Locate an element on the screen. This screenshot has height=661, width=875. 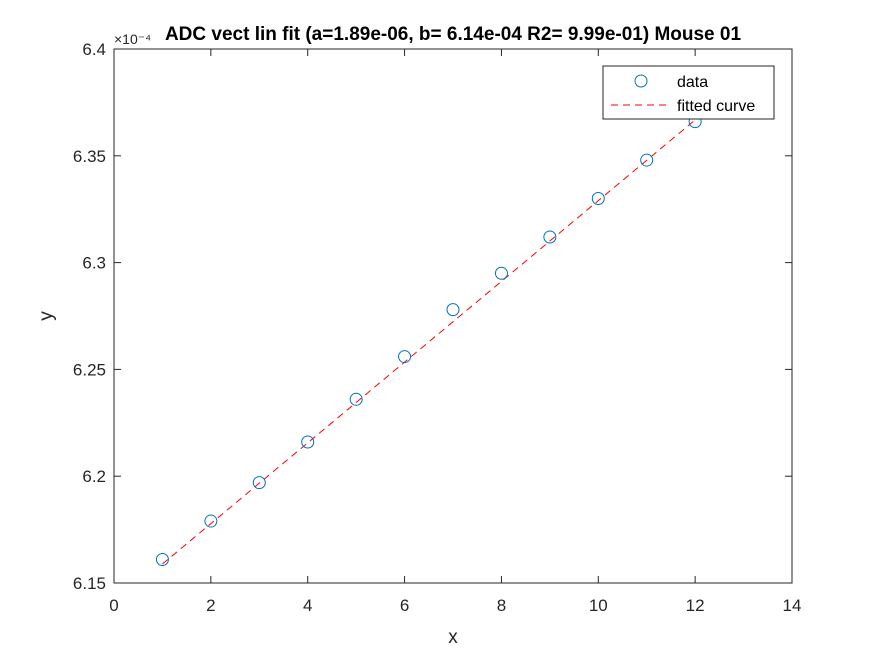
legend-label-data: data is located at coordinates (692, 82).